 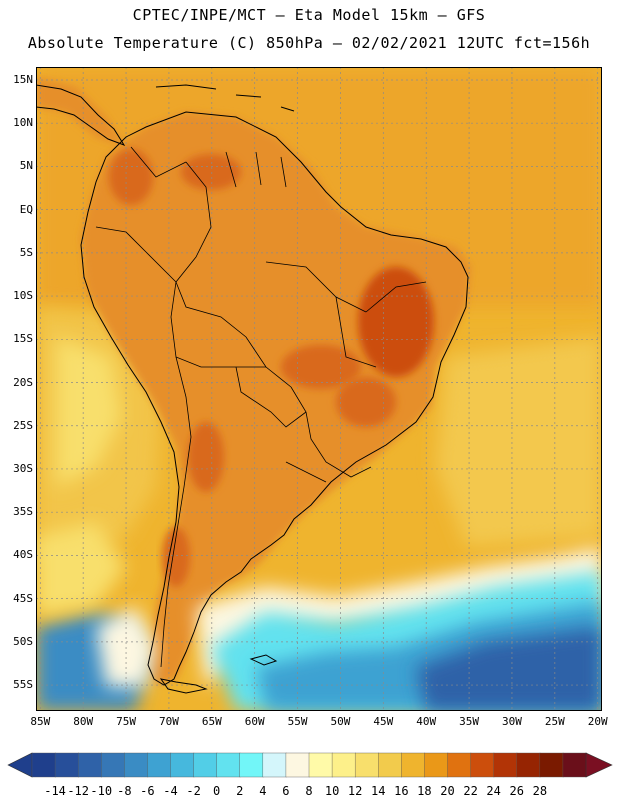 What do you see at coordinates (23, 339) in the screenshot?
I see `latitude-label: 15S` at bounding box center [23, 339].